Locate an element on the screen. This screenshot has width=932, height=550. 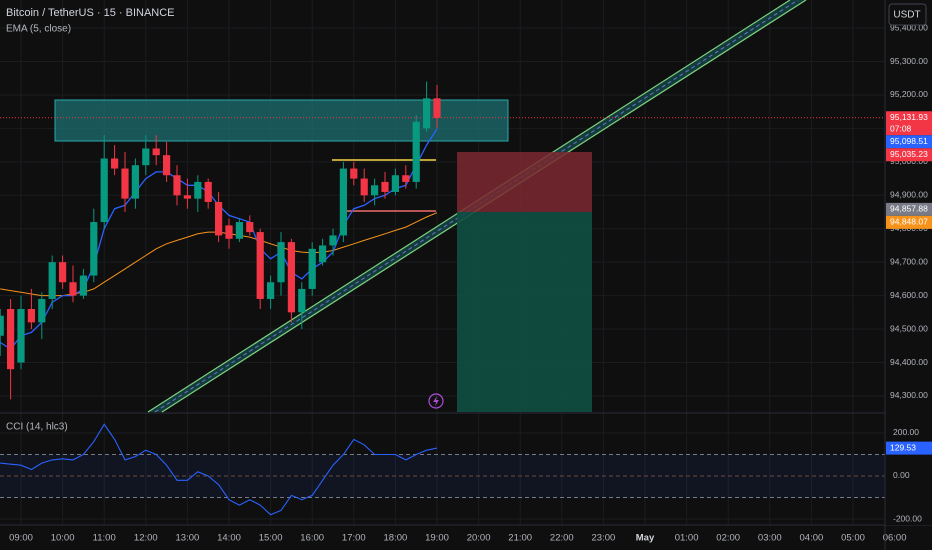
x-tick-label: 10:00 is located at coordinates (63, 538).